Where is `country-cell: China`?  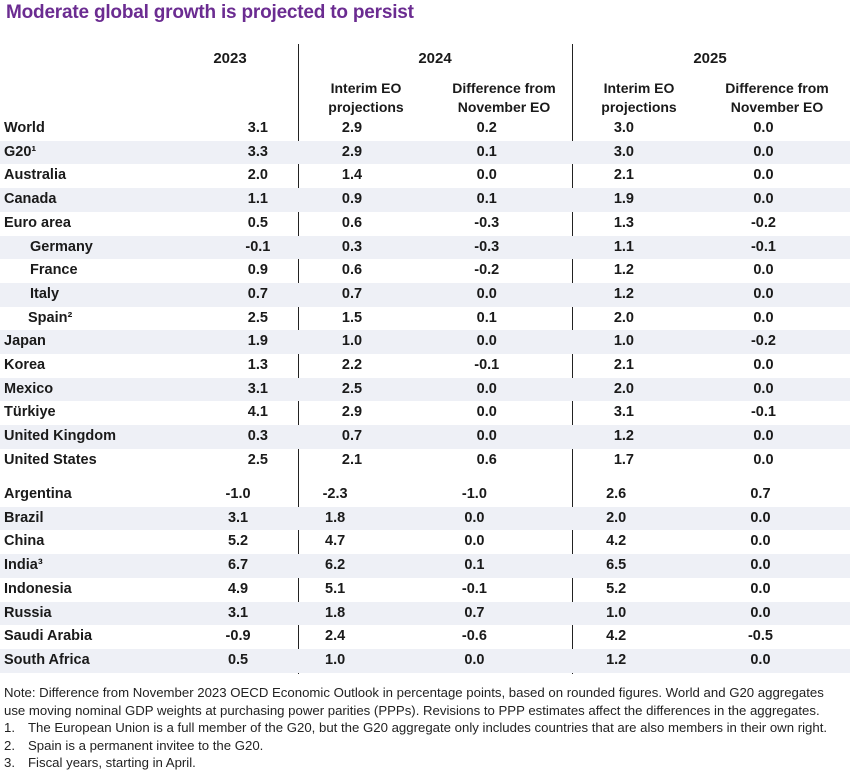 country-cell: China is located at coordinates (24, 541).